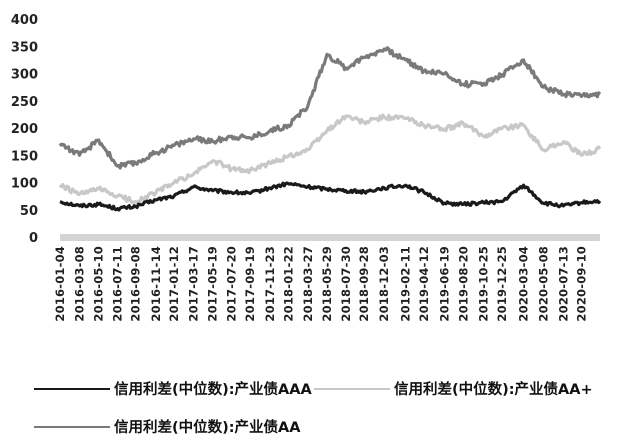 The image size is (618, 446). Describe the element at coordinates (308, 284) in the screenshot. I see `x-tick-label: 2018-03-27` at that location.